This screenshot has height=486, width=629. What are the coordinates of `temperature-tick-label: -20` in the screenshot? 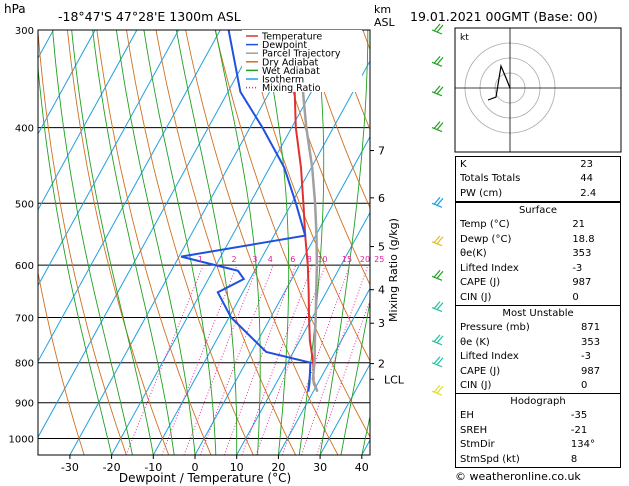 It's located at (112, 467).